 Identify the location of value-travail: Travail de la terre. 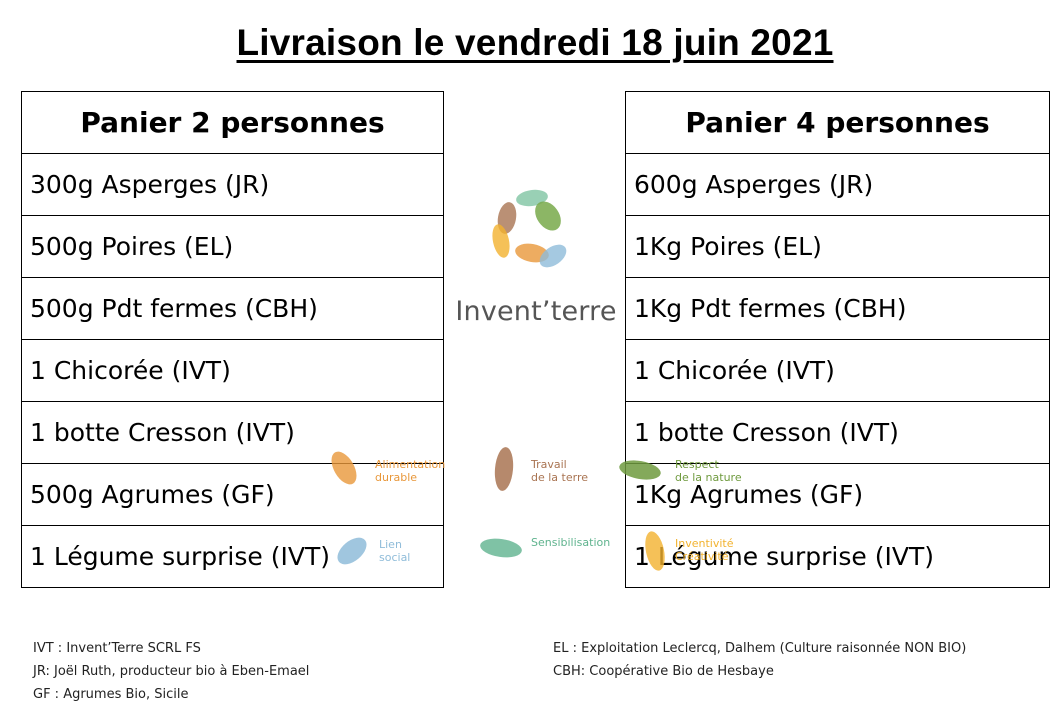
(547, 470).